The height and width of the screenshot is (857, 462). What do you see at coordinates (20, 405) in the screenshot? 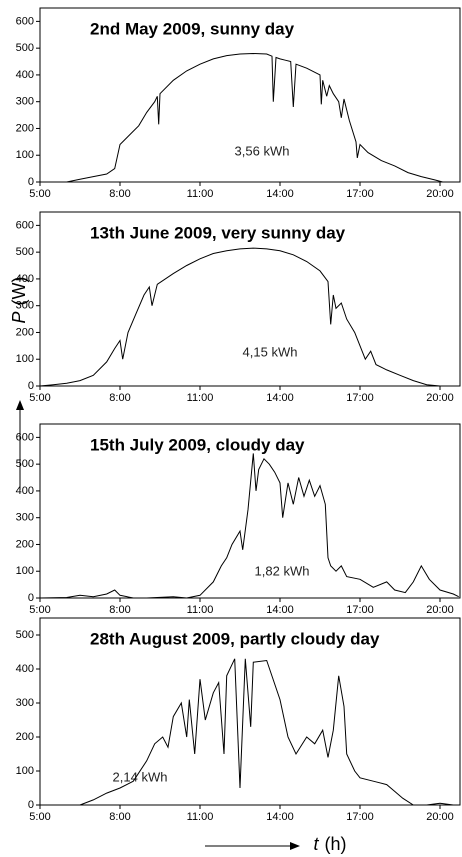
I see `y-arrow-head` at bounding box center [20, 405].